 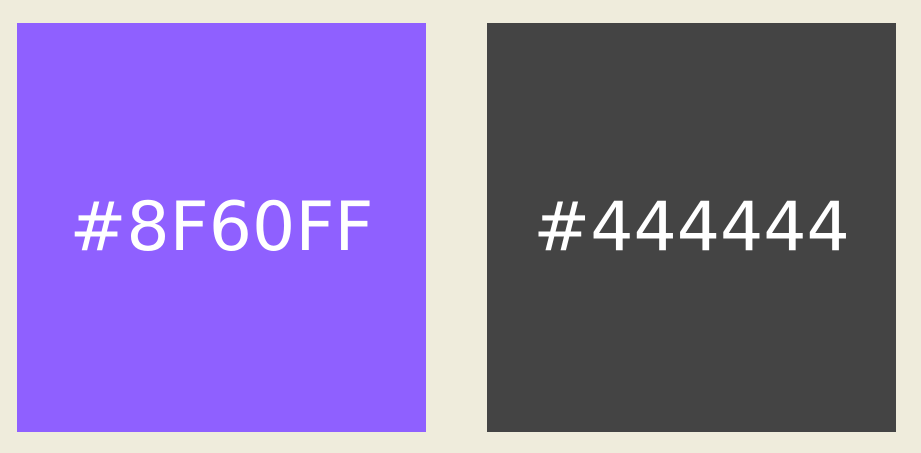 I want to click on swatch-hex-label: #444444, so click(x=691, y=227).